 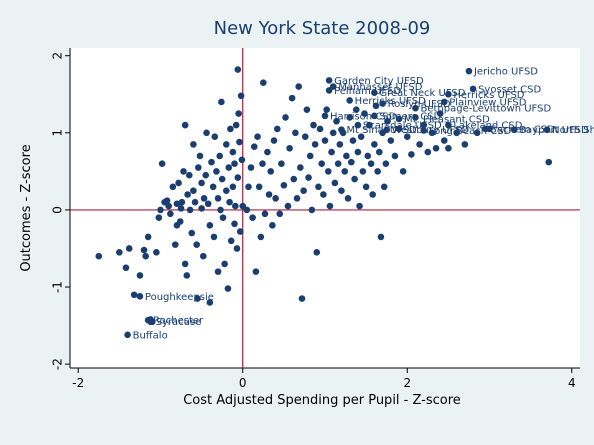 I want to click on x-tick-label: 4, so click(x=572, y=383).